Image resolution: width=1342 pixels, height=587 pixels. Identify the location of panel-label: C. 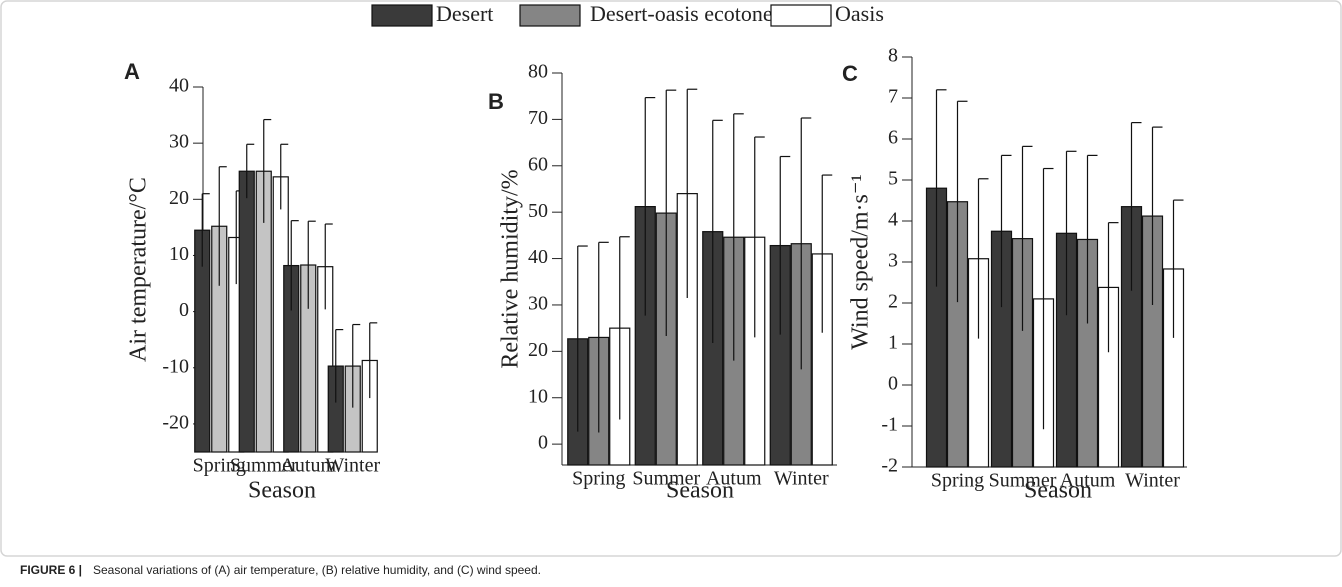
(850, 73).